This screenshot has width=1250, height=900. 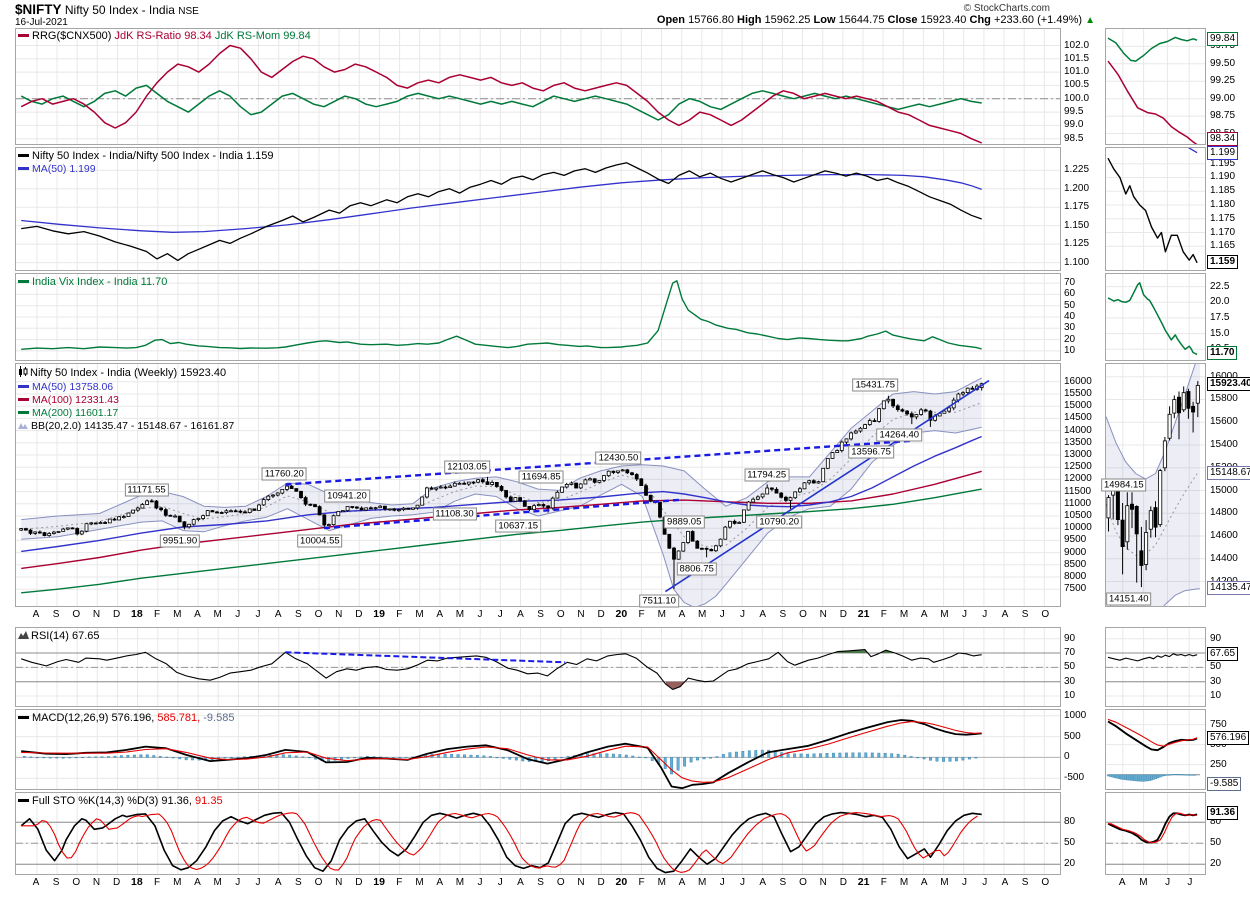 I want to click on rrg-legend-name: RRG($CNX500), so click(x=72, y=36).